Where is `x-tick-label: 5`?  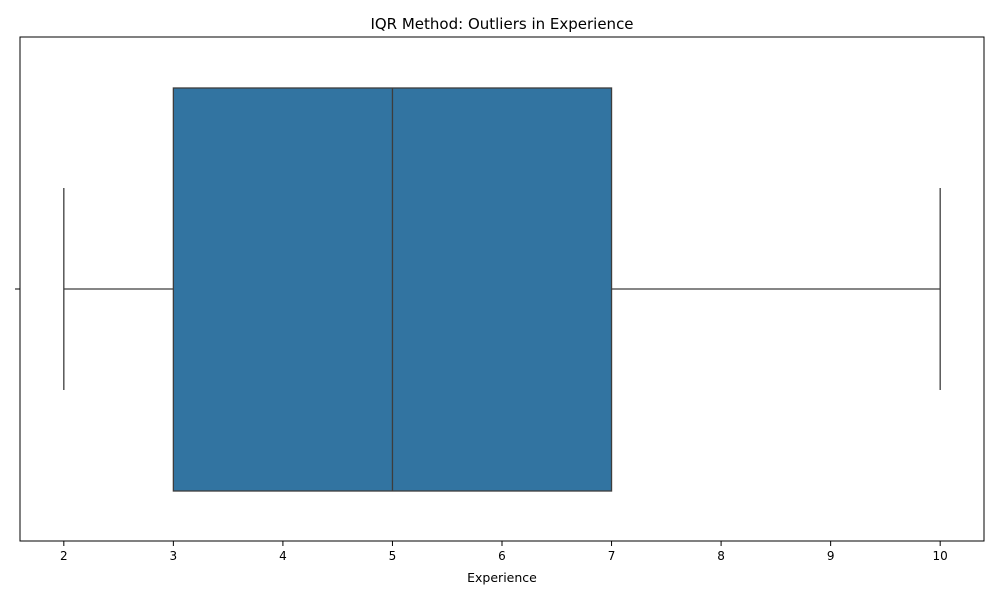 x-tick-label: 5 is located at coordinates (393, 556).